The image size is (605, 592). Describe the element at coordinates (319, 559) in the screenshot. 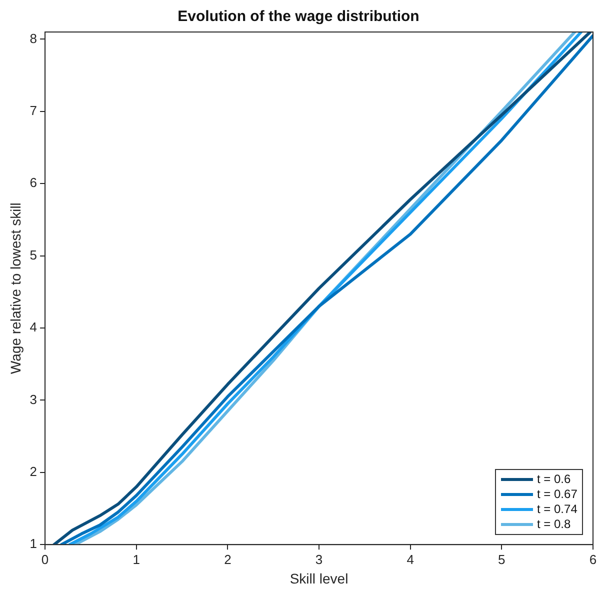

I see `x-tick-label: 3` at that location.